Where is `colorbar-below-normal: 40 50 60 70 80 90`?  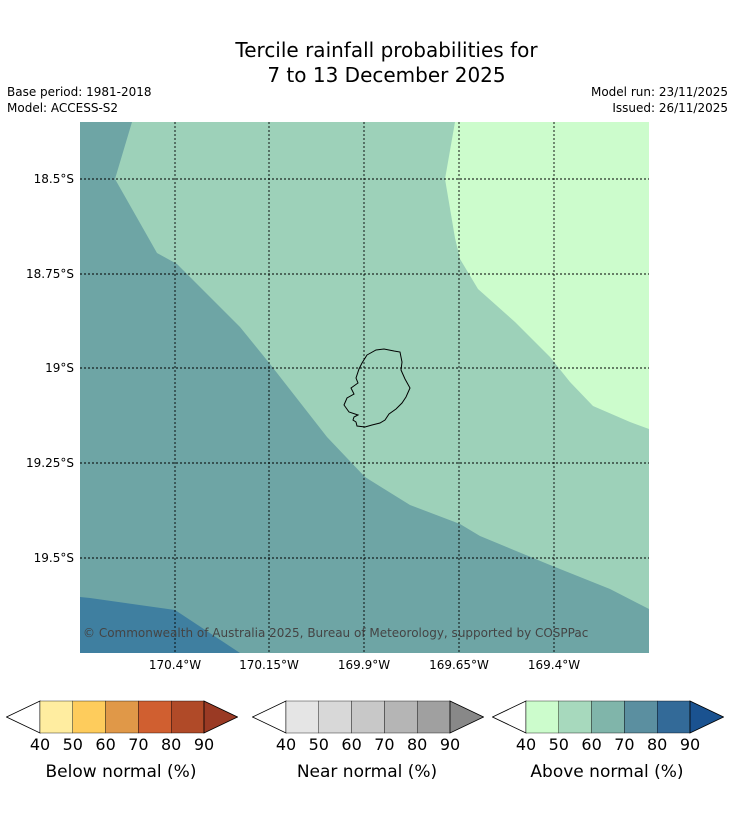 colorbar-below-normal: 40 50 60 70 80 90 is located at coordinates (122, 727).